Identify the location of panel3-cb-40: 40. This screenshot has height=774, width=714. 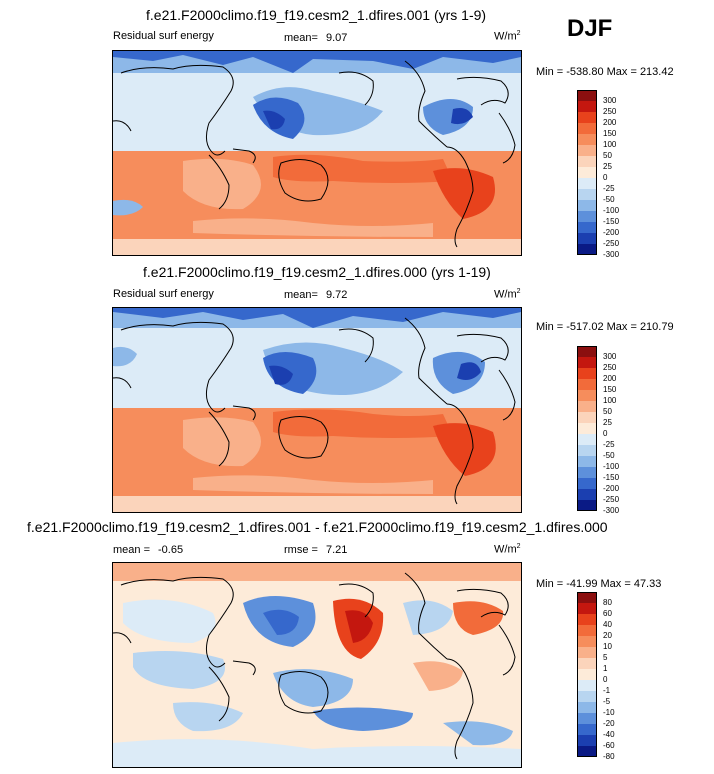
(607, 624).